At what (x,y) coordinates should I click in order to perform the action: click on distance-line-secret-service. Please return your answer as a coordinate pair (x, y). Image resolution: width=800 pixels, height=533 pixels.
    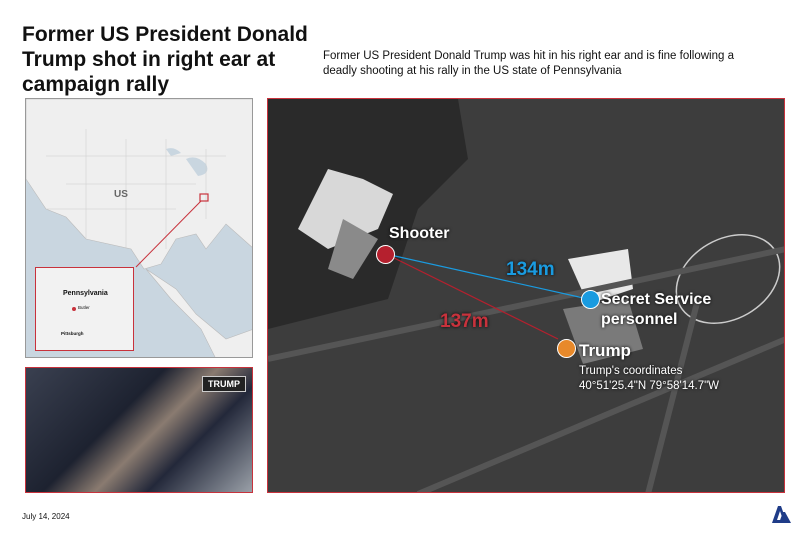
    Looking at the image, I should click on (487, 276).